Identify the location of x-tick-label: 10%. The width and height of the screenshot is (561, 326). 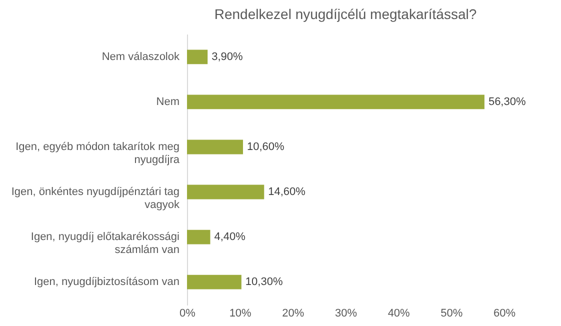
(240, 314).